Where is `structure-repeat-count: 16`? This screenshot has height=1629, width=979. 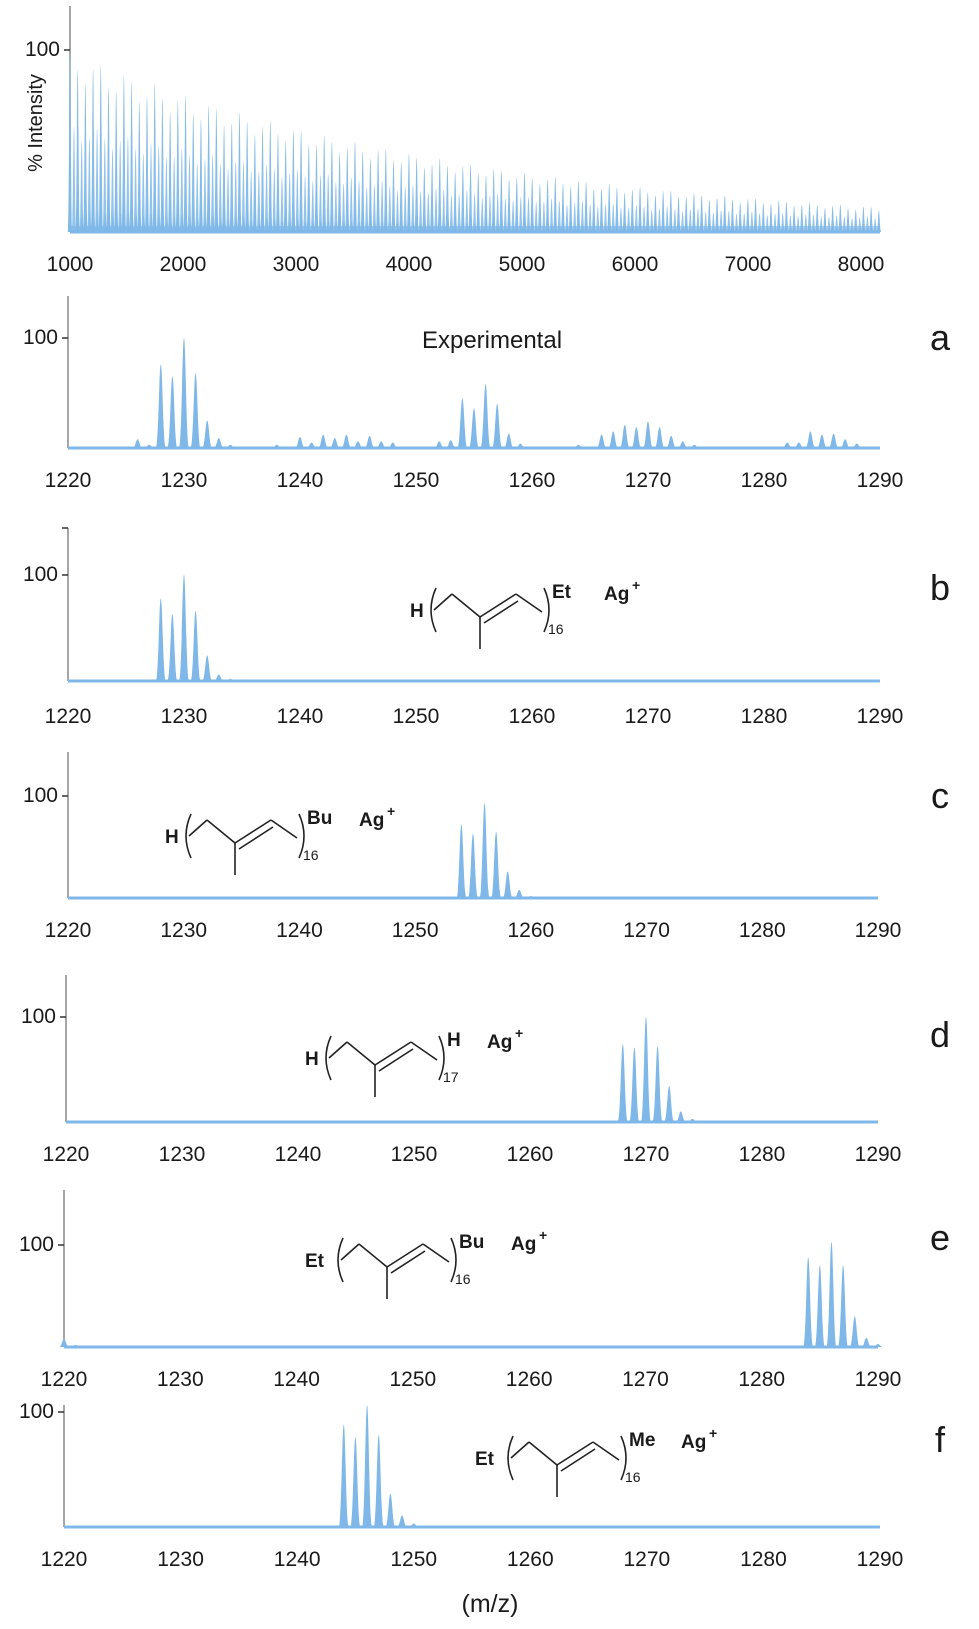
structure-repeat-count: 16 is located at coordinates (463, 1279).